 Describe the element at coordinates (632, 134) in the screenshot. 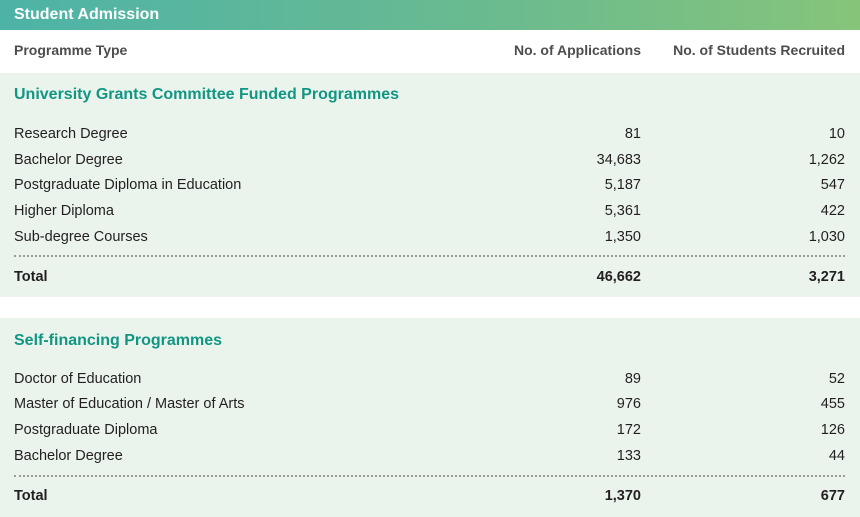

I see `applications-value: 81` at that location.